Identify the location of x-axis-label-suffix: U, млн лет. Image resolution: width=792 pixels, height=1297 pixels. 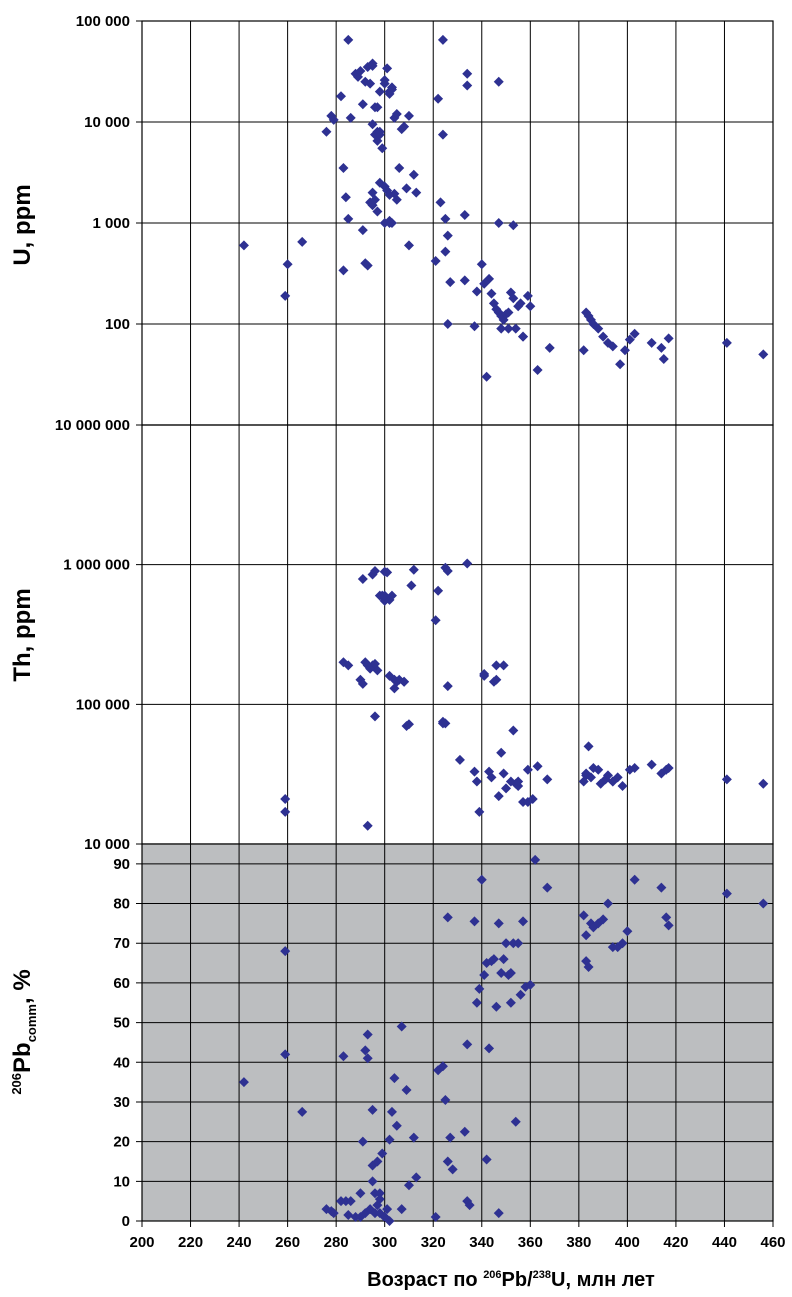
(603, 1280).